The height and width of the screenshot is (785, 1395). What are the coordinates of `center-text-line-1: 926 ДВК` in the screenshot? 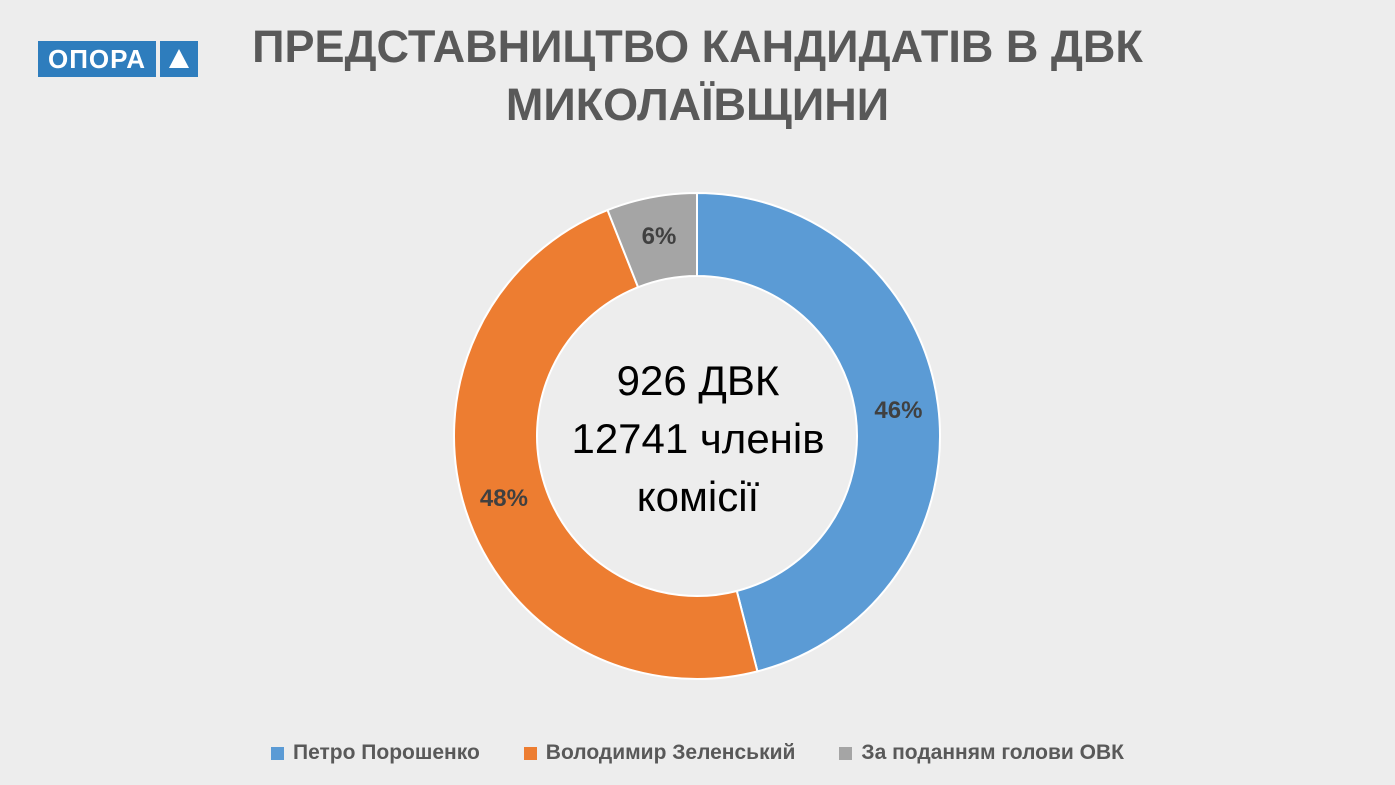 It's located at (698, 380).